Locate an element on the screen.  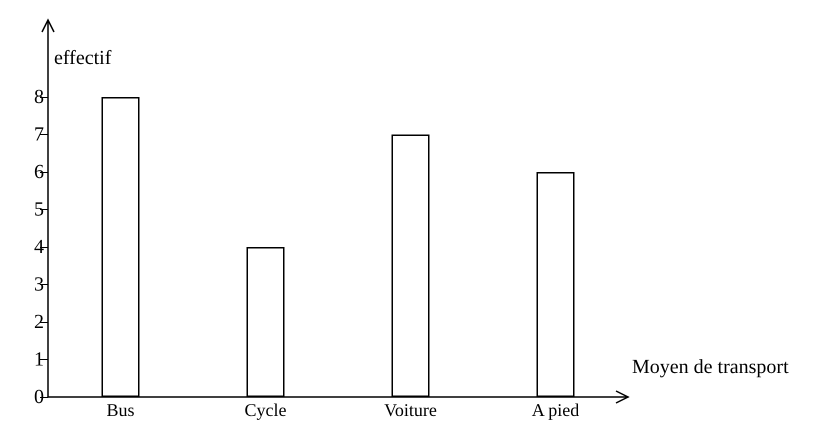
y-tick-label: 6 is located at coordinates (39, 172).